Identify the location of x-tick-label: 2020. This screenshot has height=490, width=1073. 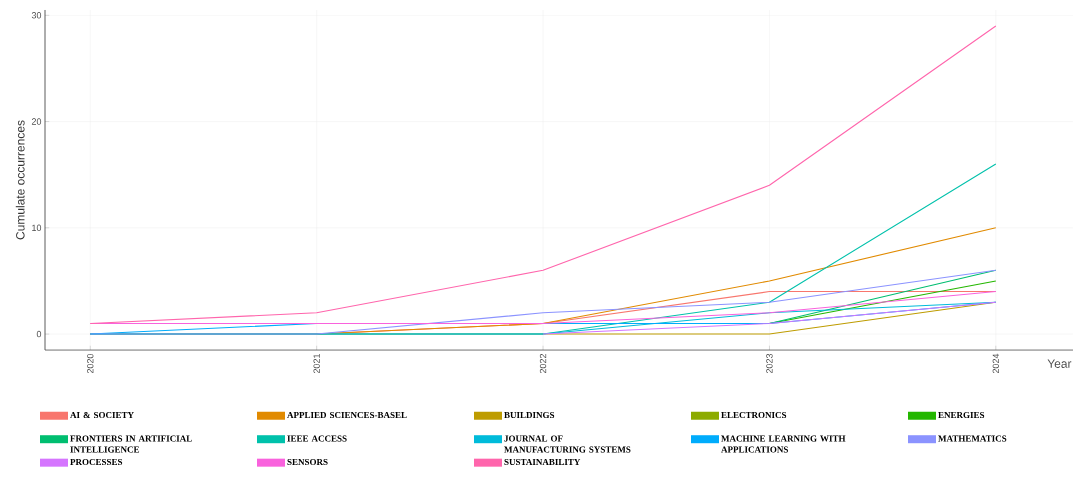
(90, 363).